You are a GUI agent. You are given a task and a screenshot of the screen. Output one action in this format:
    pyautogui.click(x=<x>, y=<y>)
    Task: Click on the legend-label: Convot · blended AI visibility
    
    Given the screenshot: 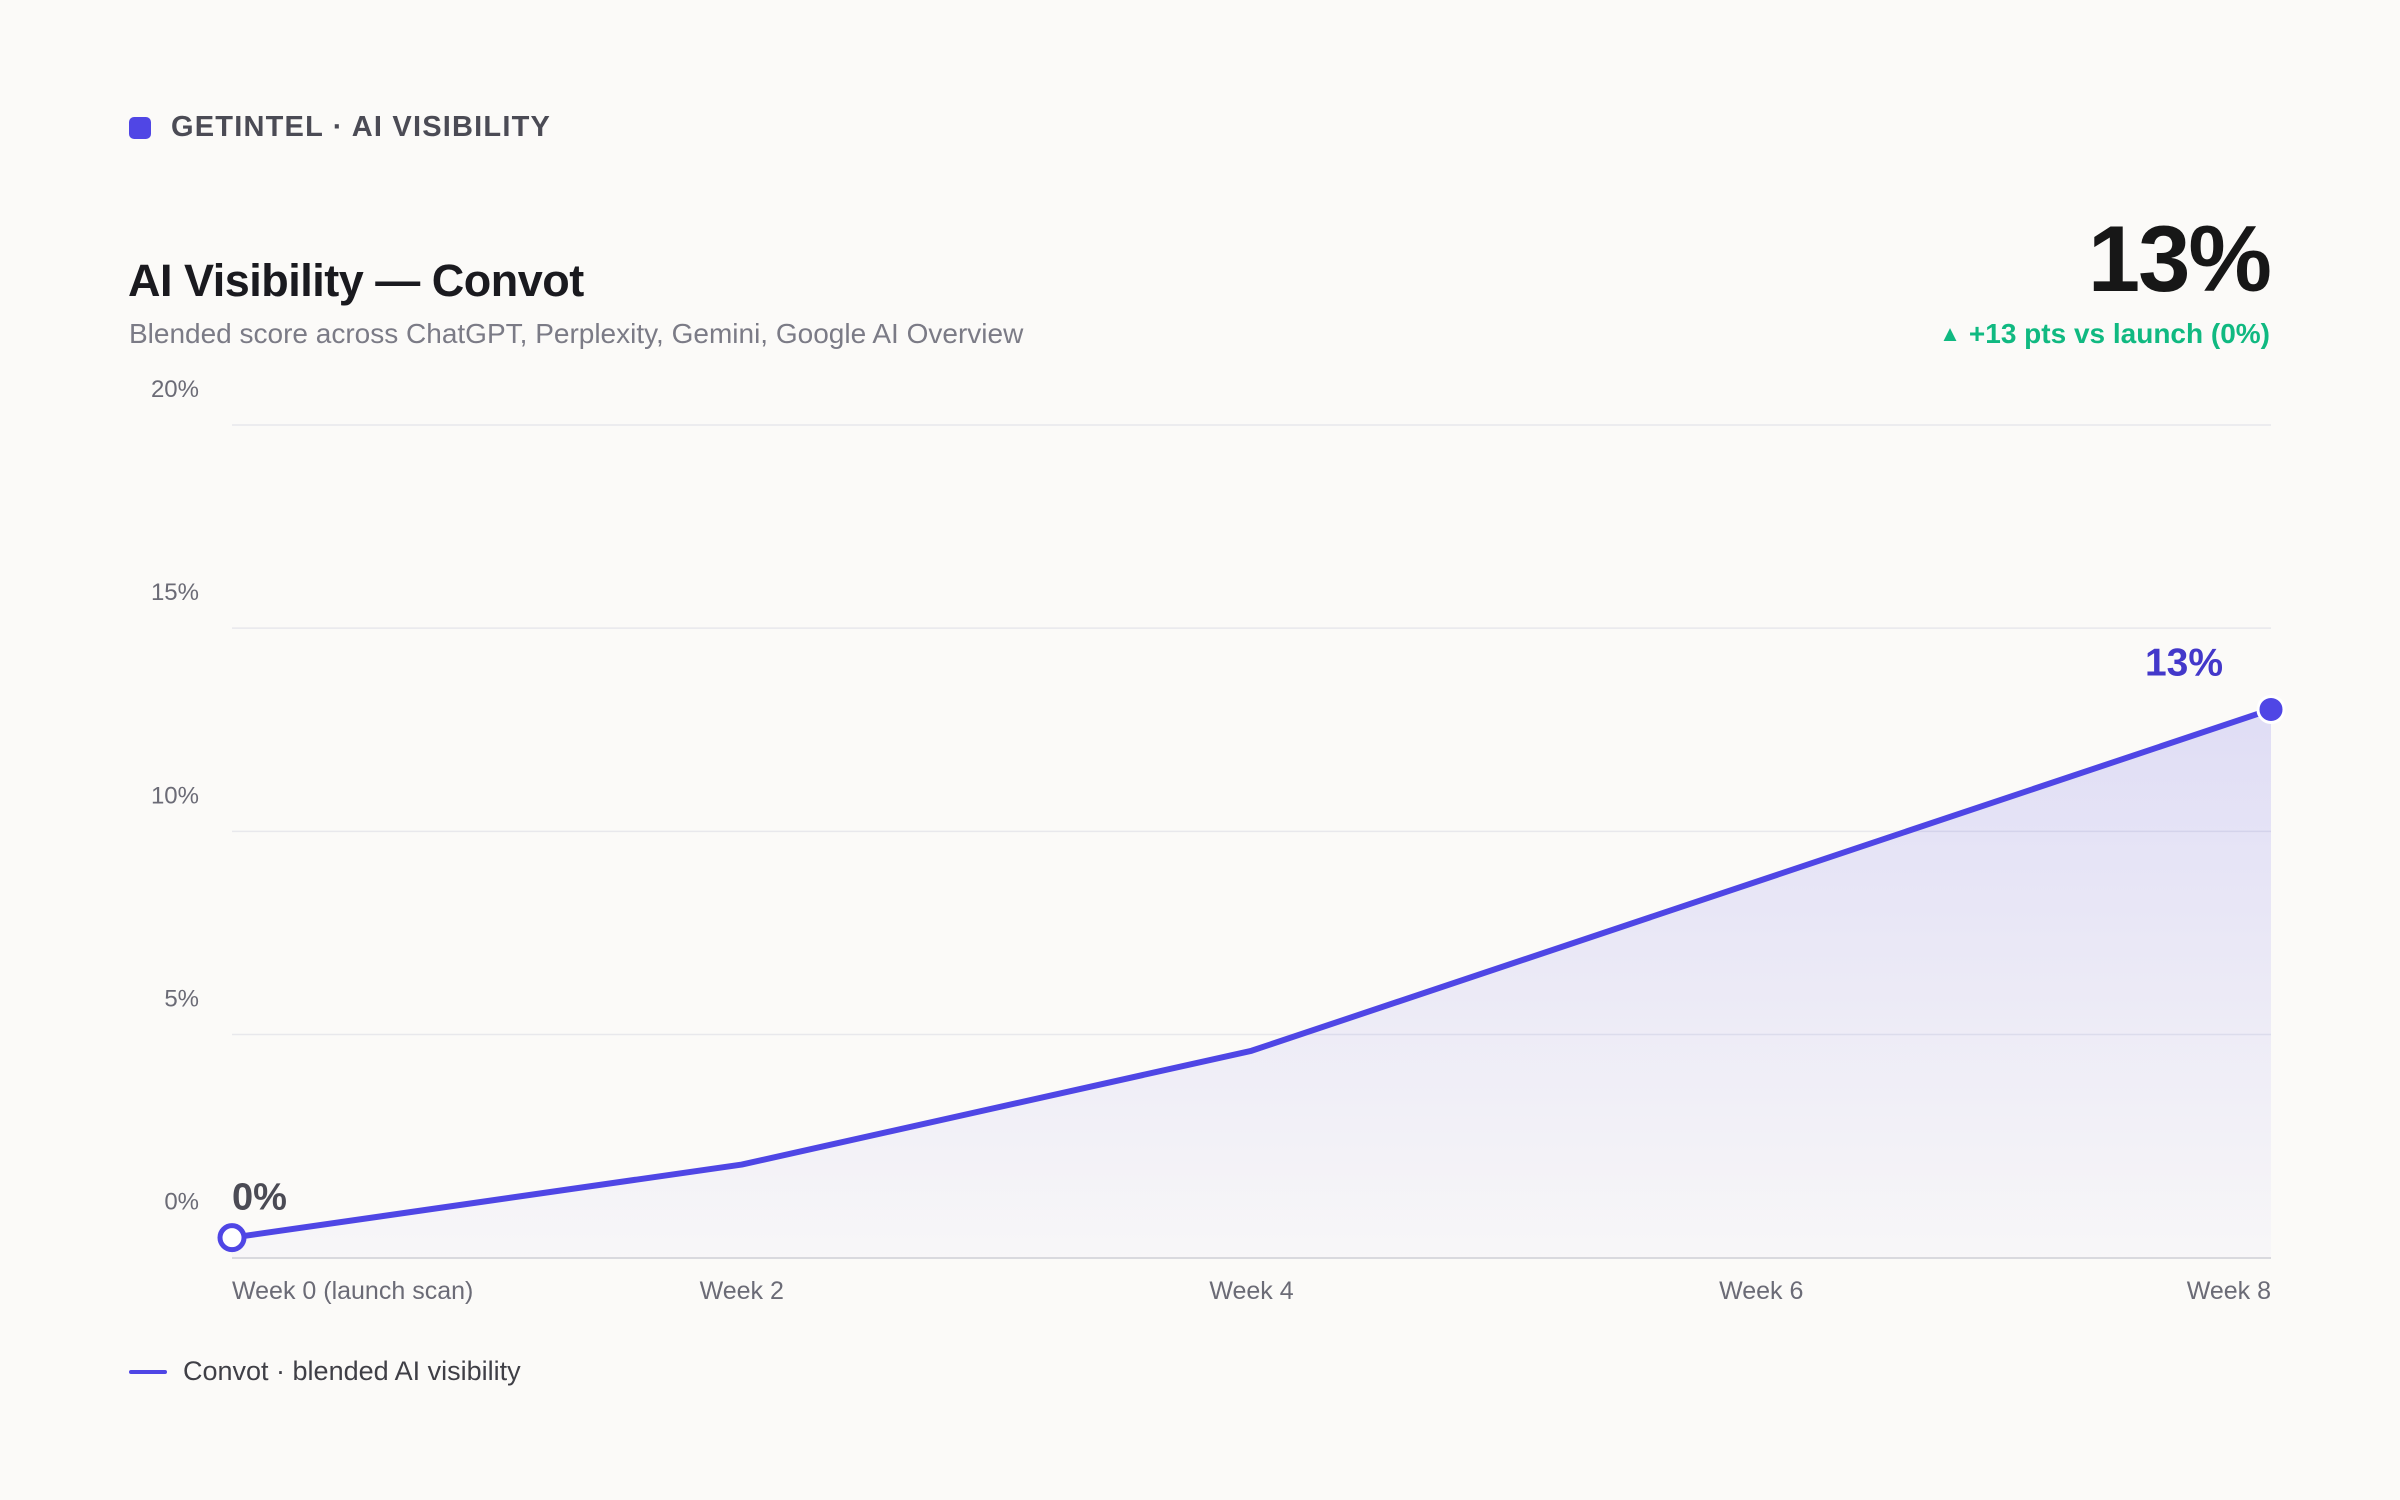 What is the action you would take?
    pyautogui.click(x=352, y=1371)
    